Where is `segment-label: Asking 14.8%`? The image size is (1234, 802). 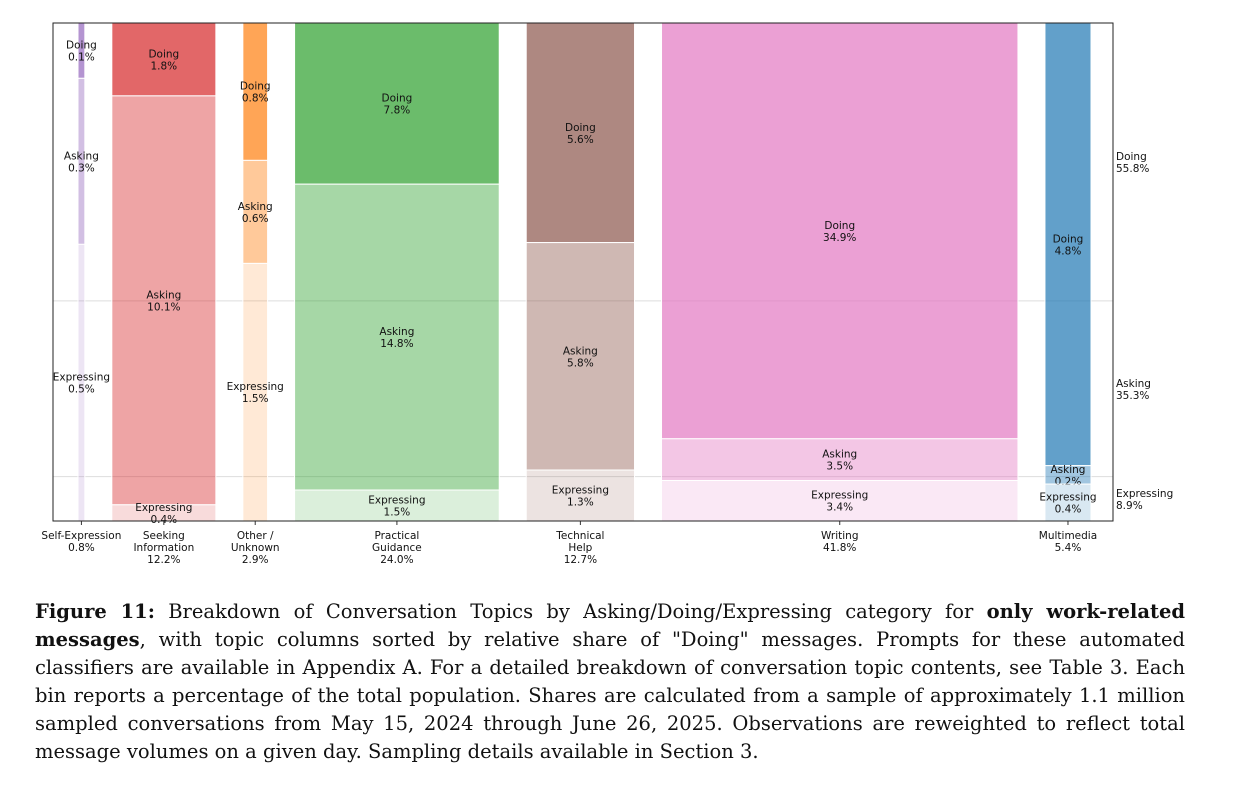 segment-label: Asking 14.8% is located at coordinates (396, 338).